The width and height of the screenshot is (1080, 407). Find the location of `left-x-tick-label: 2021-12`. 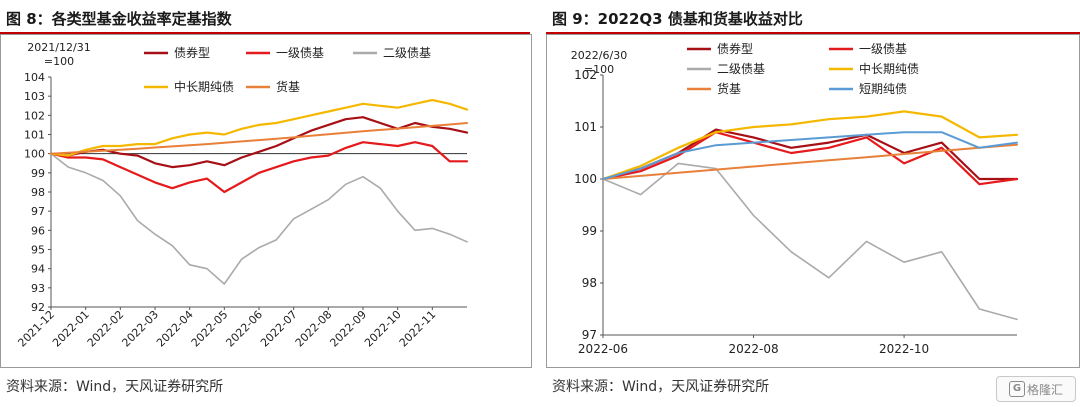

left-x-tick-label: 2021-12 is located at coordinates (36, 329).